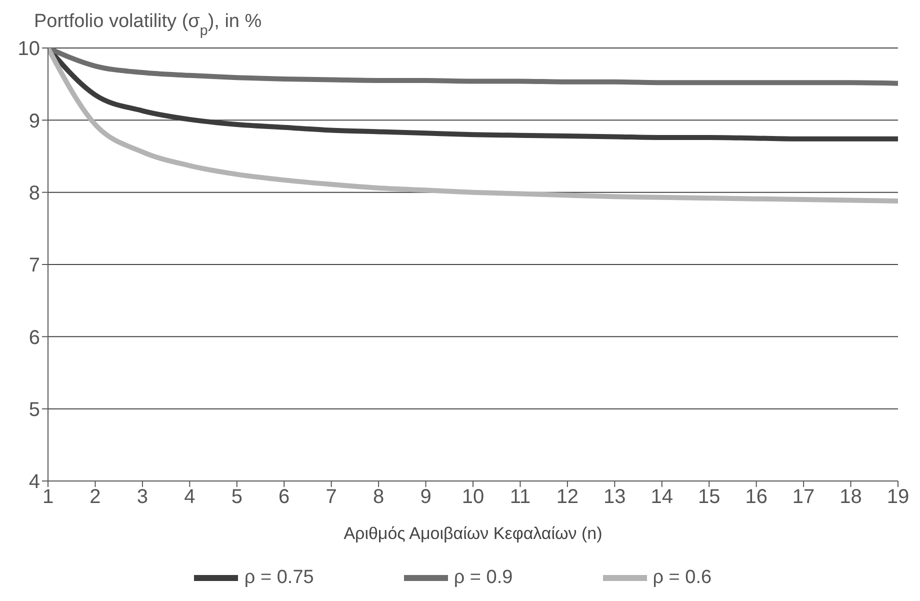 The image size is (920, 601). I want to click on y-tick-label: 8, so click(34, 193).